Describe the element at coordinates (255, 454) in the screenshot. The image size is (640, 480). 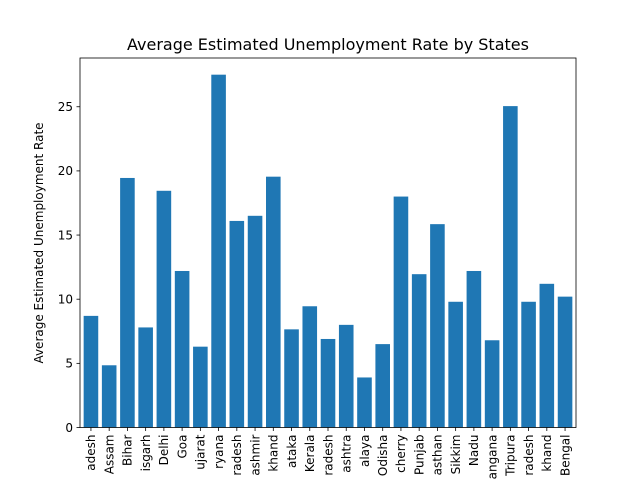
I see `x-tick-label: ashmir` at that location.